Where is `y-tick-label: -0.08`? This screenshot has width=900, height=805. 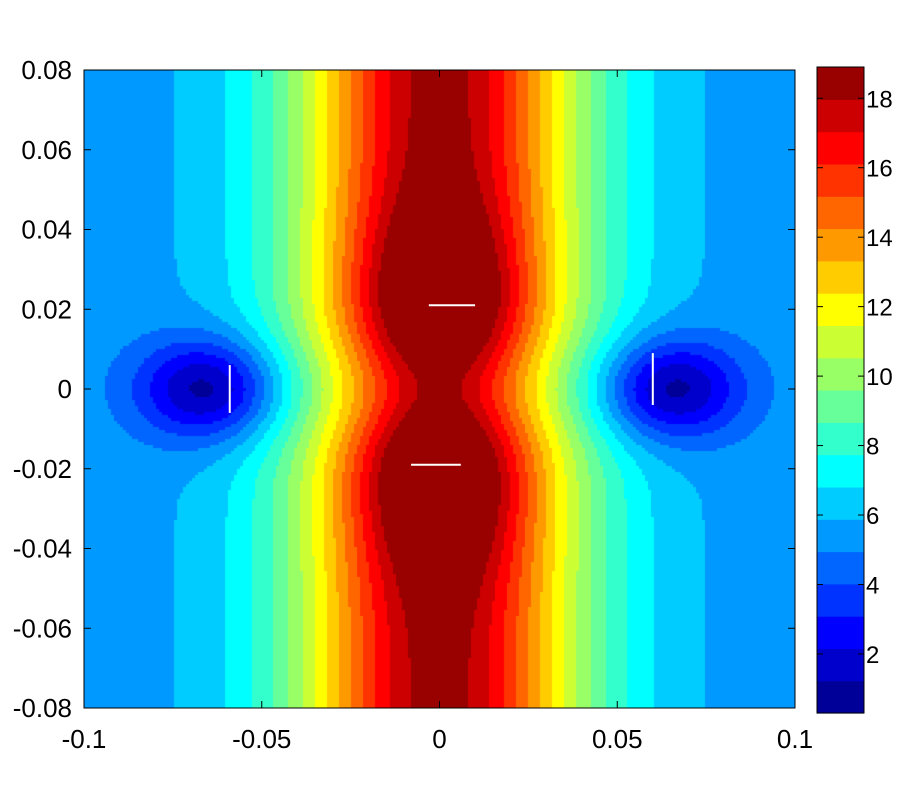
y-tick-label: -0.08 is located at coordinates (42, 708).